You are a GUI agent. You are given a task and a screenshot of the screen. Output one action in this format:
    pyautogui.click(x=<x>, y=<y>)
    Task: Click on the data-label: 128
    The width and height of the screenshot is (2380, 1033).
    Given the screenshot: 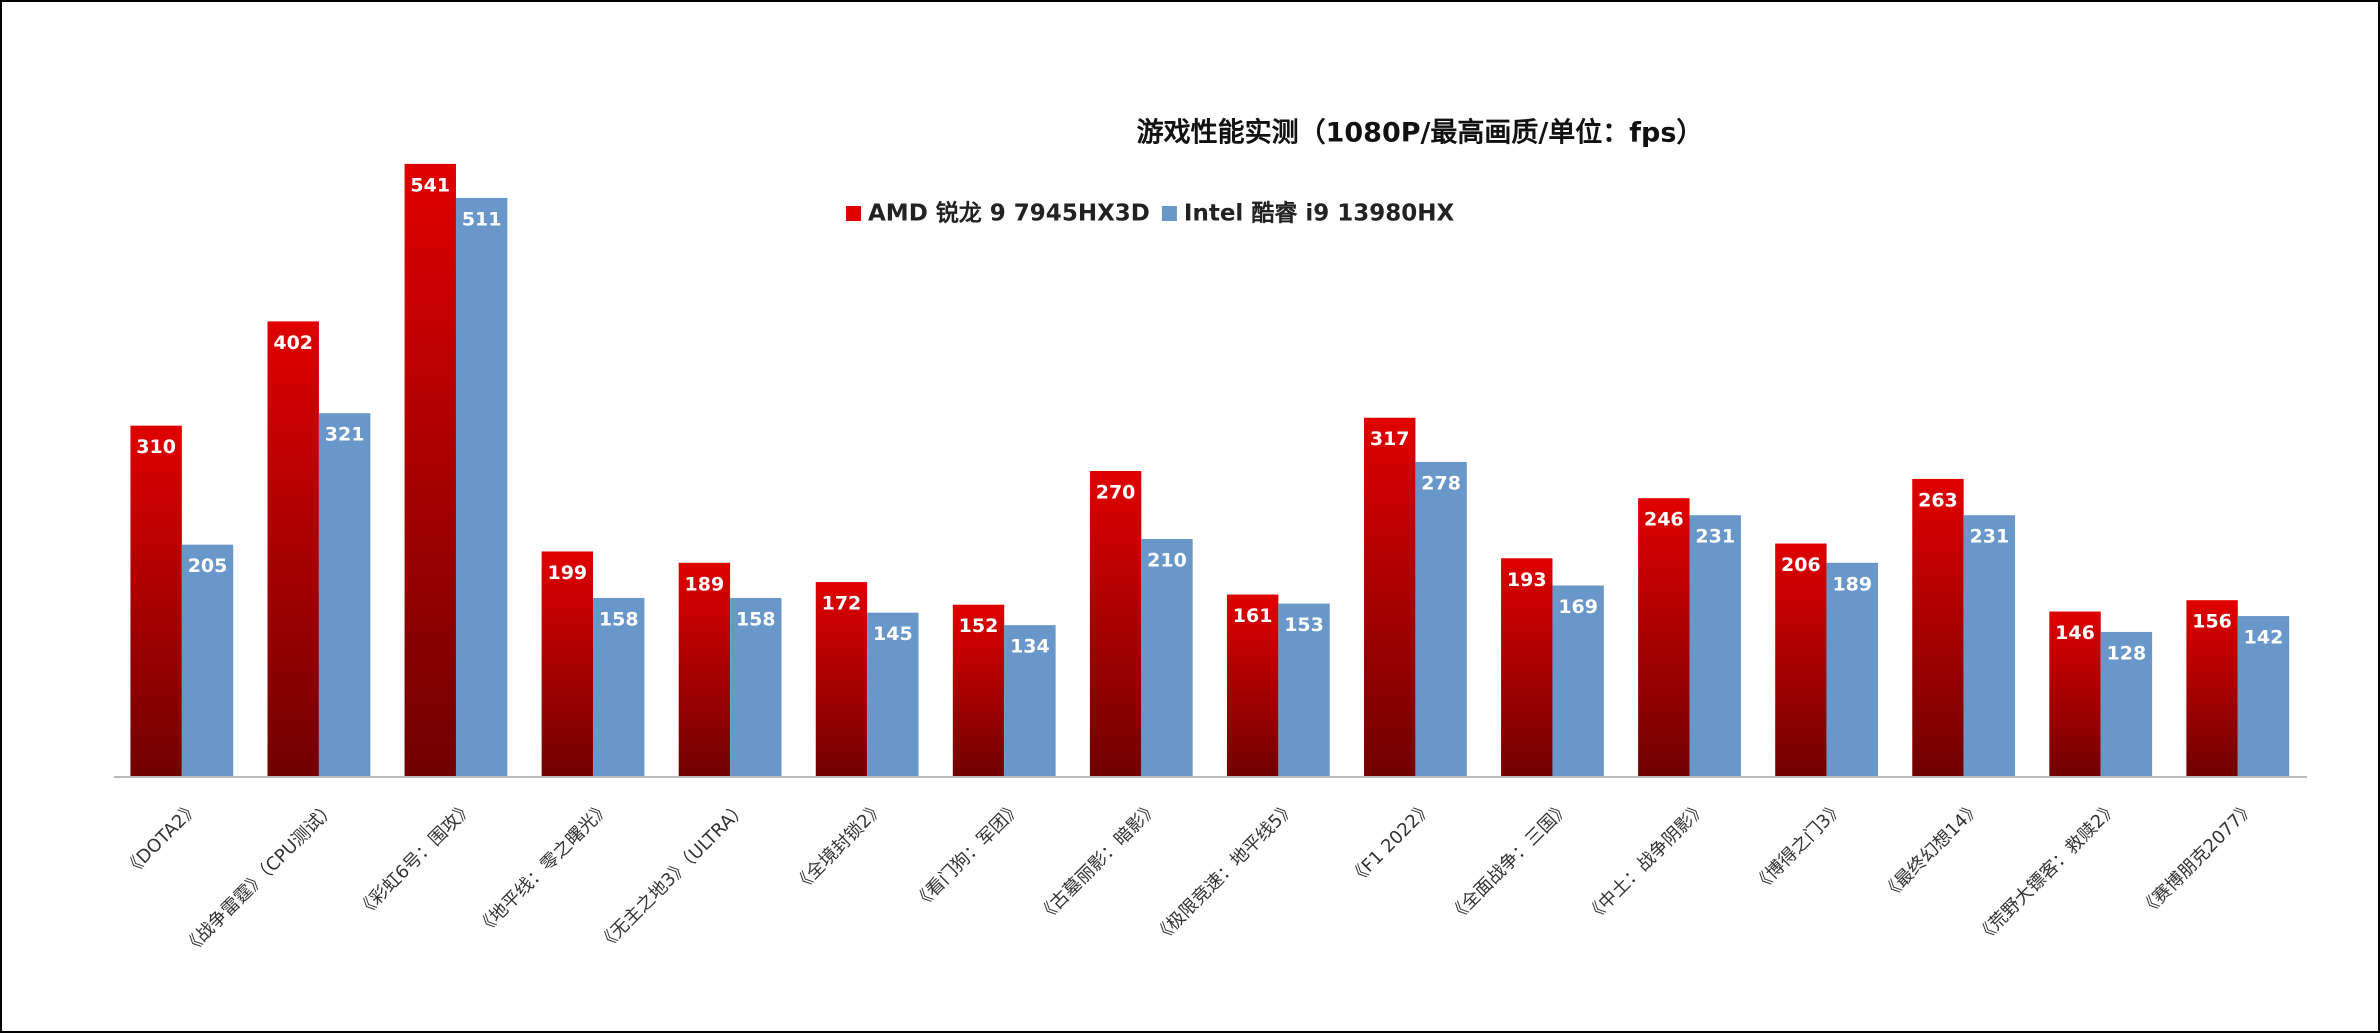 What is the action you would take?
    pyautogui.click(x=2127, y=653)
    